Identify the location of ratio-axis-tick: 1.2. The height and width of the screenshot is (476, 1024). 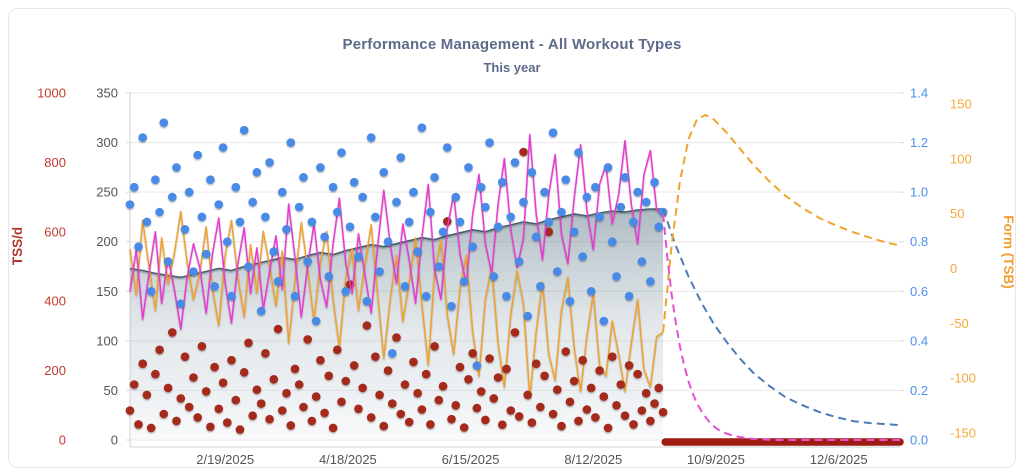
(919, 142).